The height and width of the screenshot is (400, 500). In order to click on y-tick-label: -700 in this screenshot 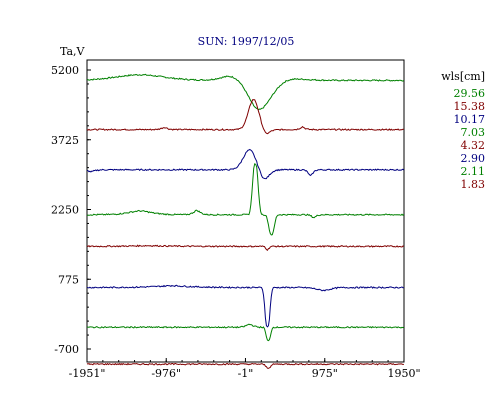, I will do `click(66, 349)`.